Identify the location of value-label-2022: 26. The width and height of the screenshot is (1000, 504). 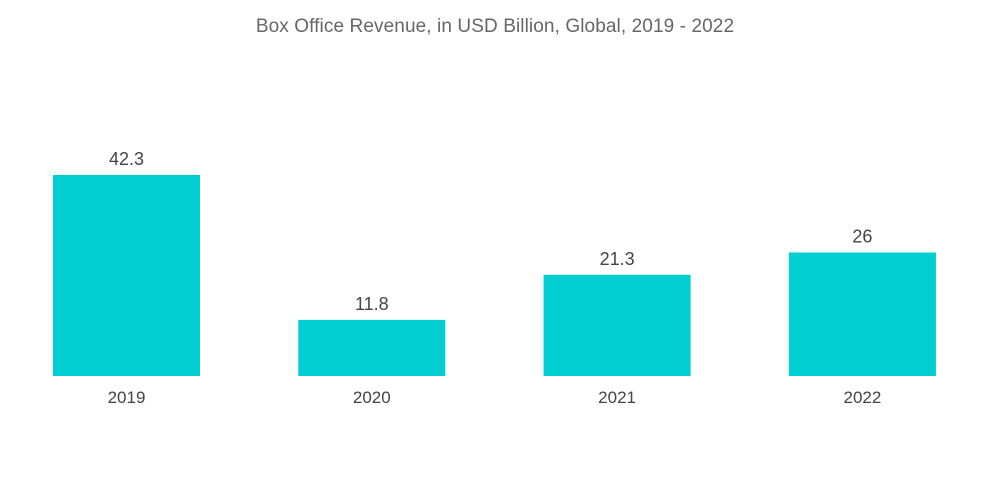
(862, 237).